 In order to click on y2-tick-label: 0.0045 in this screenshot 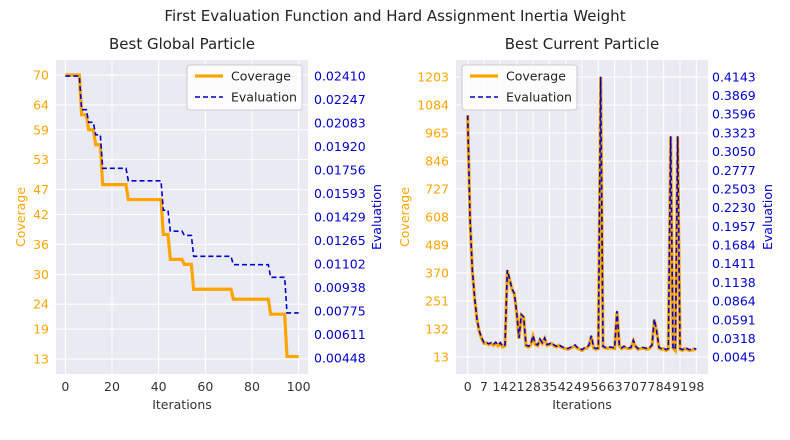, I will do `click(734, 357)`.